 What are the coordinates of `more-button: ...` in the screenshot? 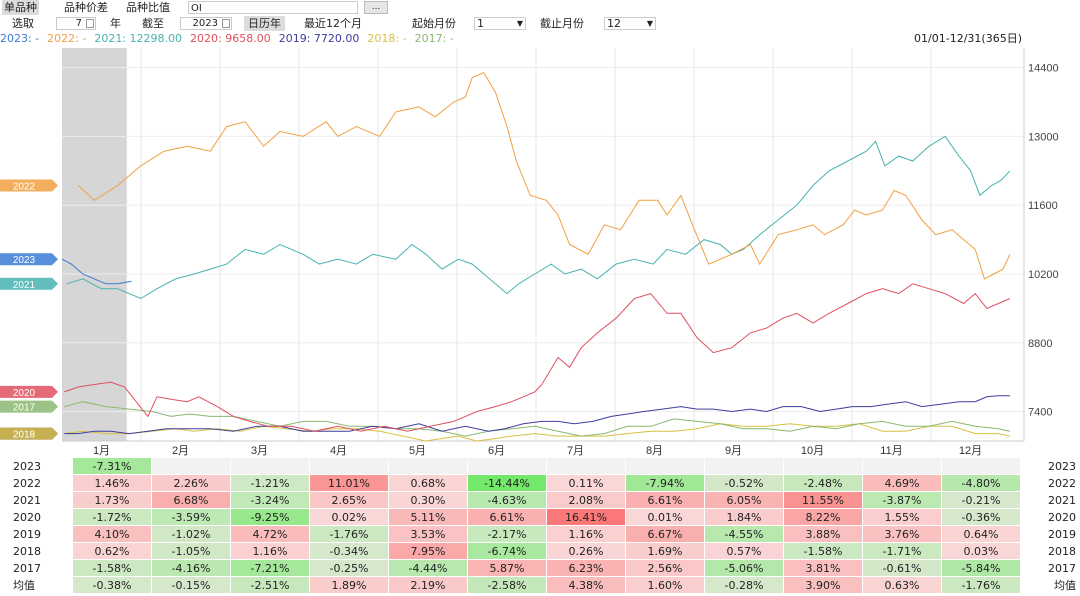 It's located at (376, 7).